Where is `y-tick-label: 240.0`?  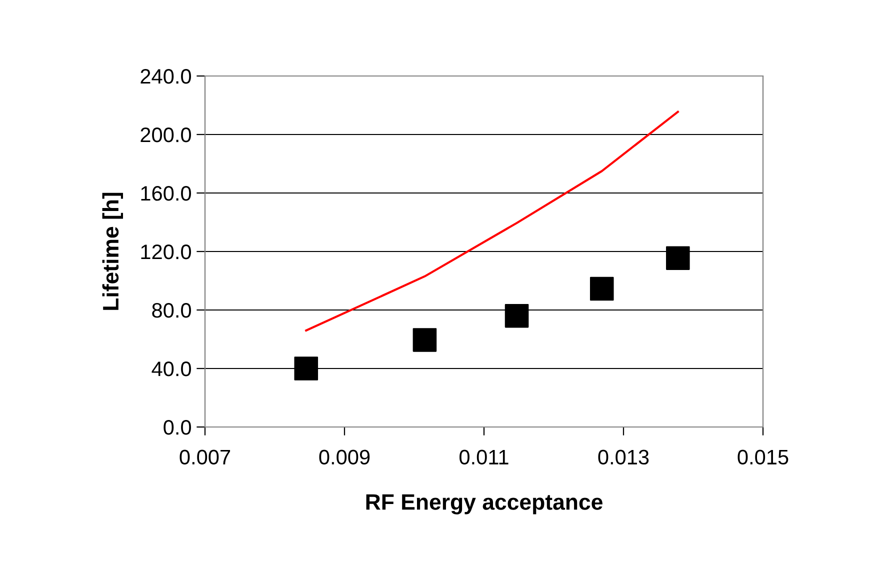 y-tick-label: 240.0 is located at coordinates (165, 76).